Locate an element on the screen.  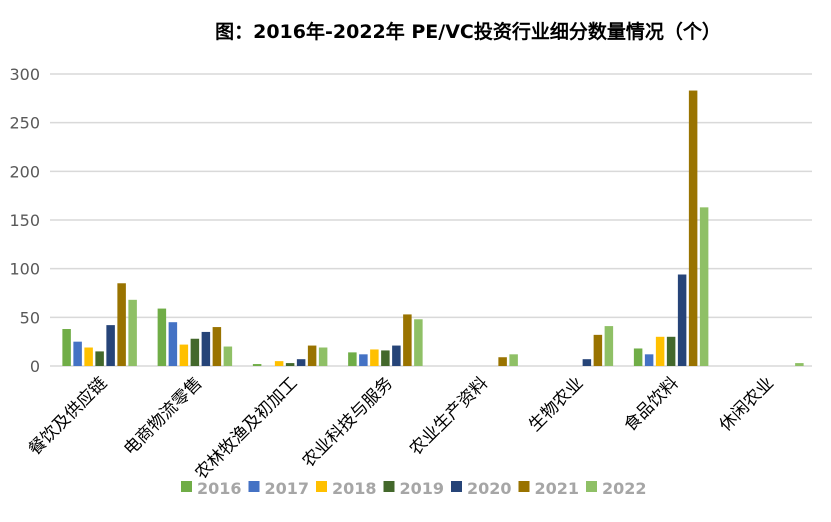
x-tick-label: 食品饮料 is located at coordinates (651, 404).